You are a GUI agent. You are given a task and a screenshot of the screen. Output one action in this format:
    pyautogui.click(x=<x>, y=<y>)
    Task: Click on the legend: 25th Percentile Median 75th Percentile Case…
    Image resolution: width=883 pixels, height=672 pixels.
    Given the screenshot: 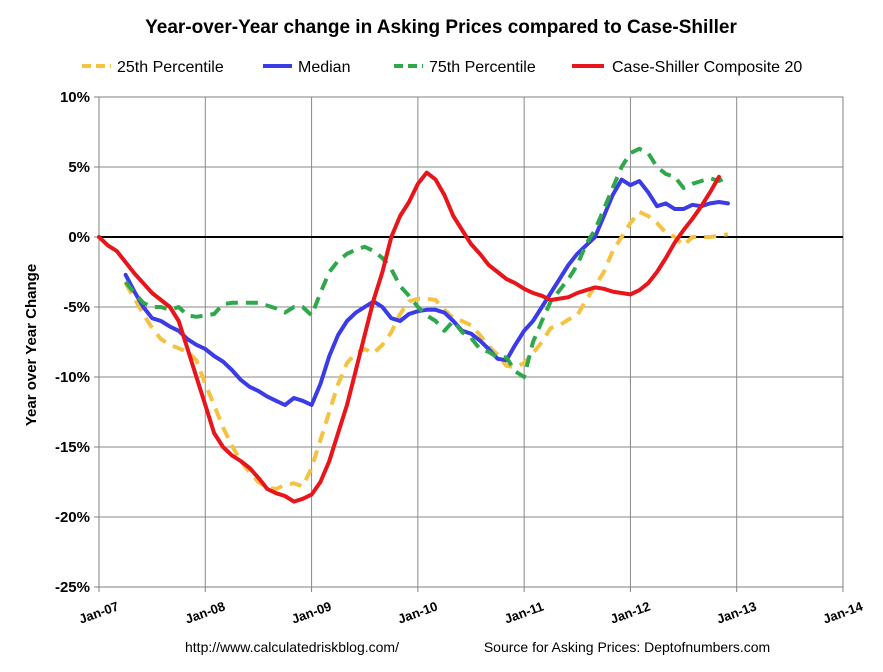 What is the action you would take?
    pyautogui.click(x=442, y=67)
    